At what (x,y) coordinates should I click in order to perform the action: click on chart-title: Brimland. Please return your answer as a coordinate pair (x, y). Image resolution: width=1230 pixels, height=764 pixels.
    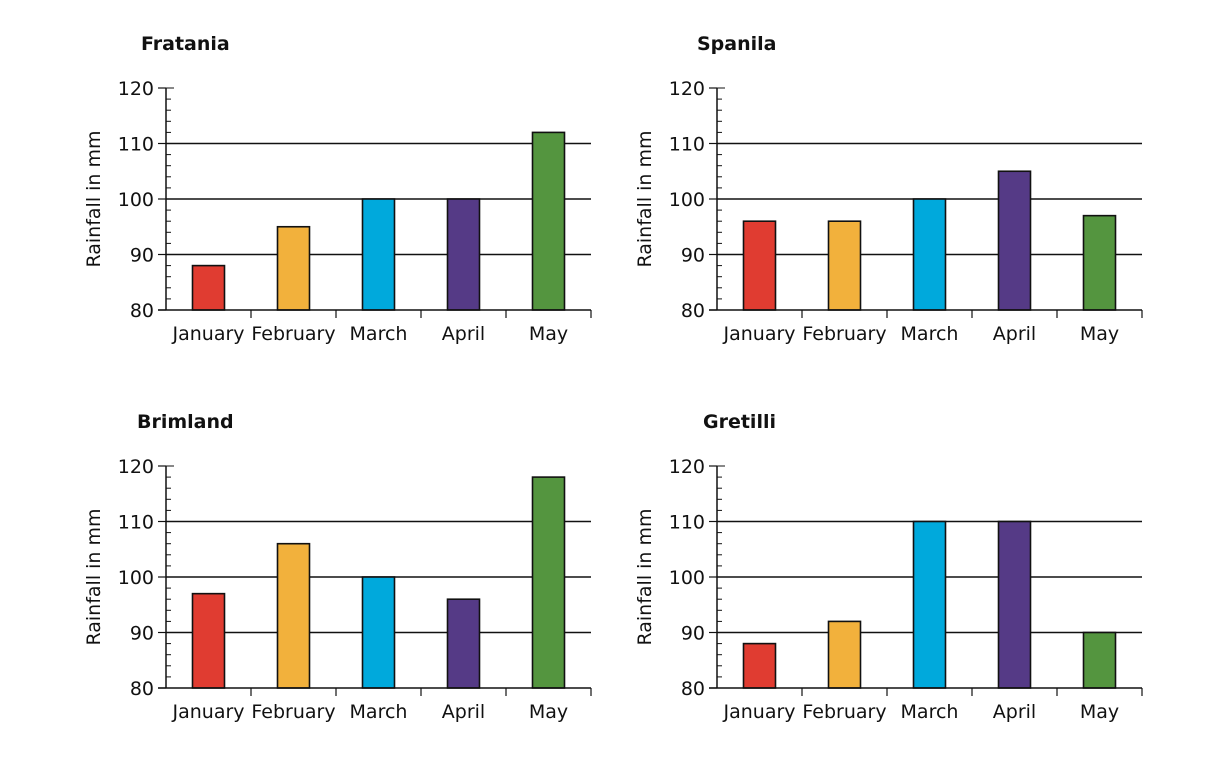
    Looking at the image, I should click on (185, 422).